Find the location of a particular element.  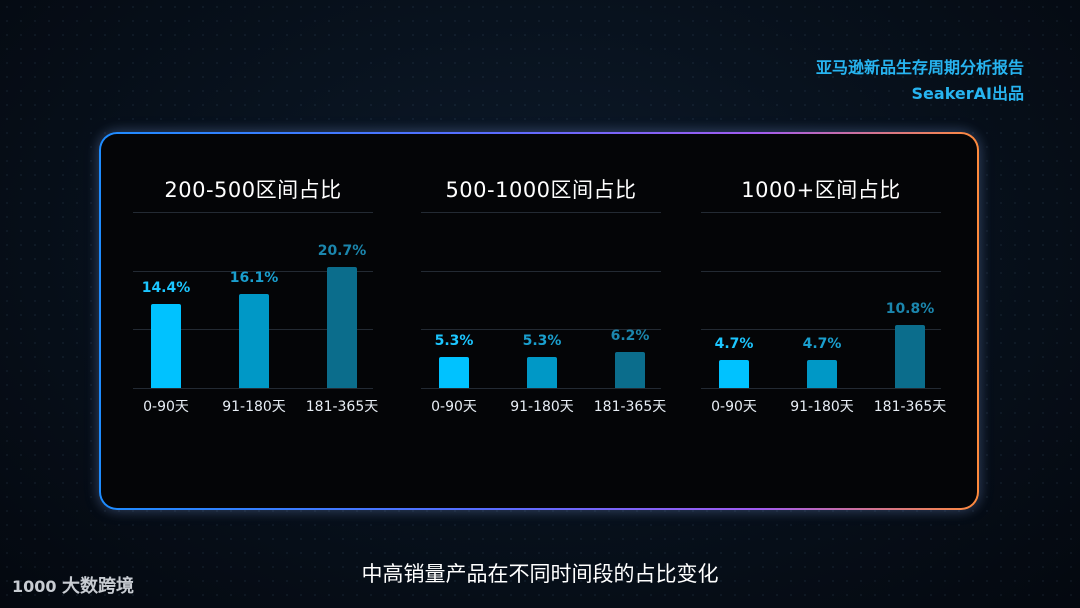

brand-logo-icon: 1000 is located at coordinates (34, 586).